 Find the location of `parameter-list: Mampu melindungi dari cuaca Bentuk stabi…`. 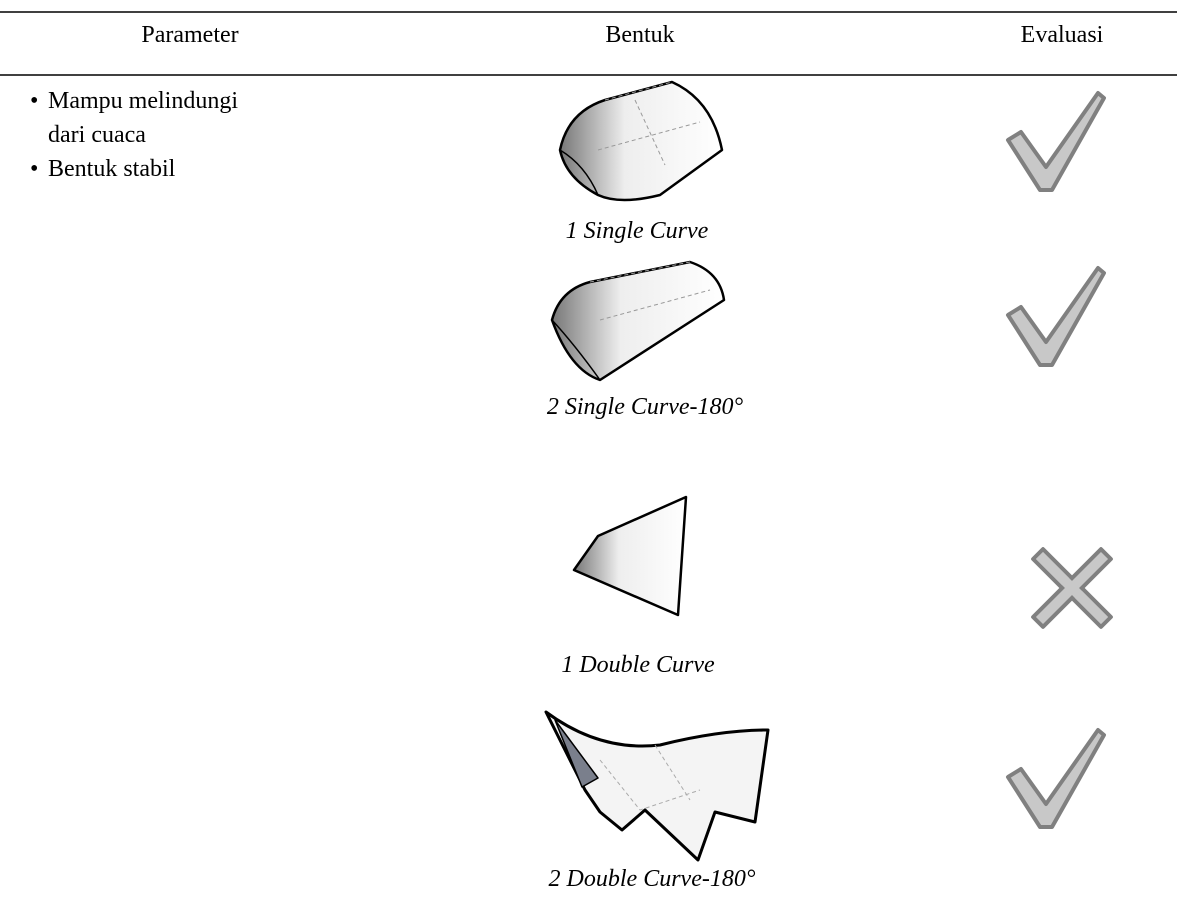

parameter-list: Mampu melindungi dari cuaca Bentuk stabi… is located at coordinates (142, 135).